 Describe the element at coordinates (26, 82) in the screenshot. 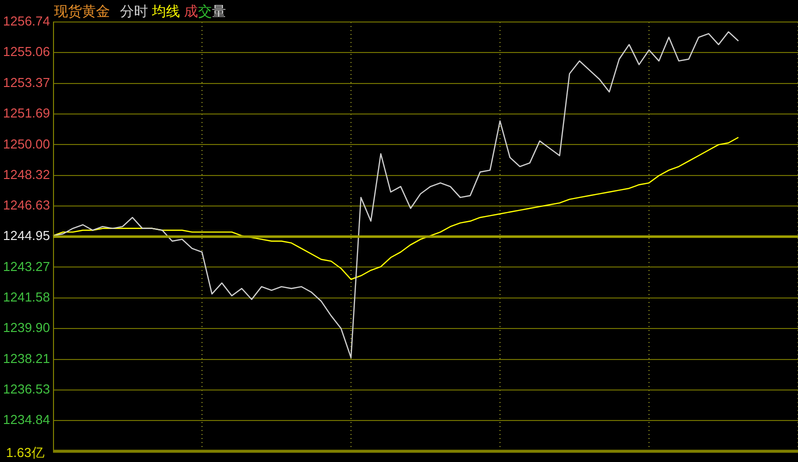

I see `y-tick-label: 1253.37` at that location.